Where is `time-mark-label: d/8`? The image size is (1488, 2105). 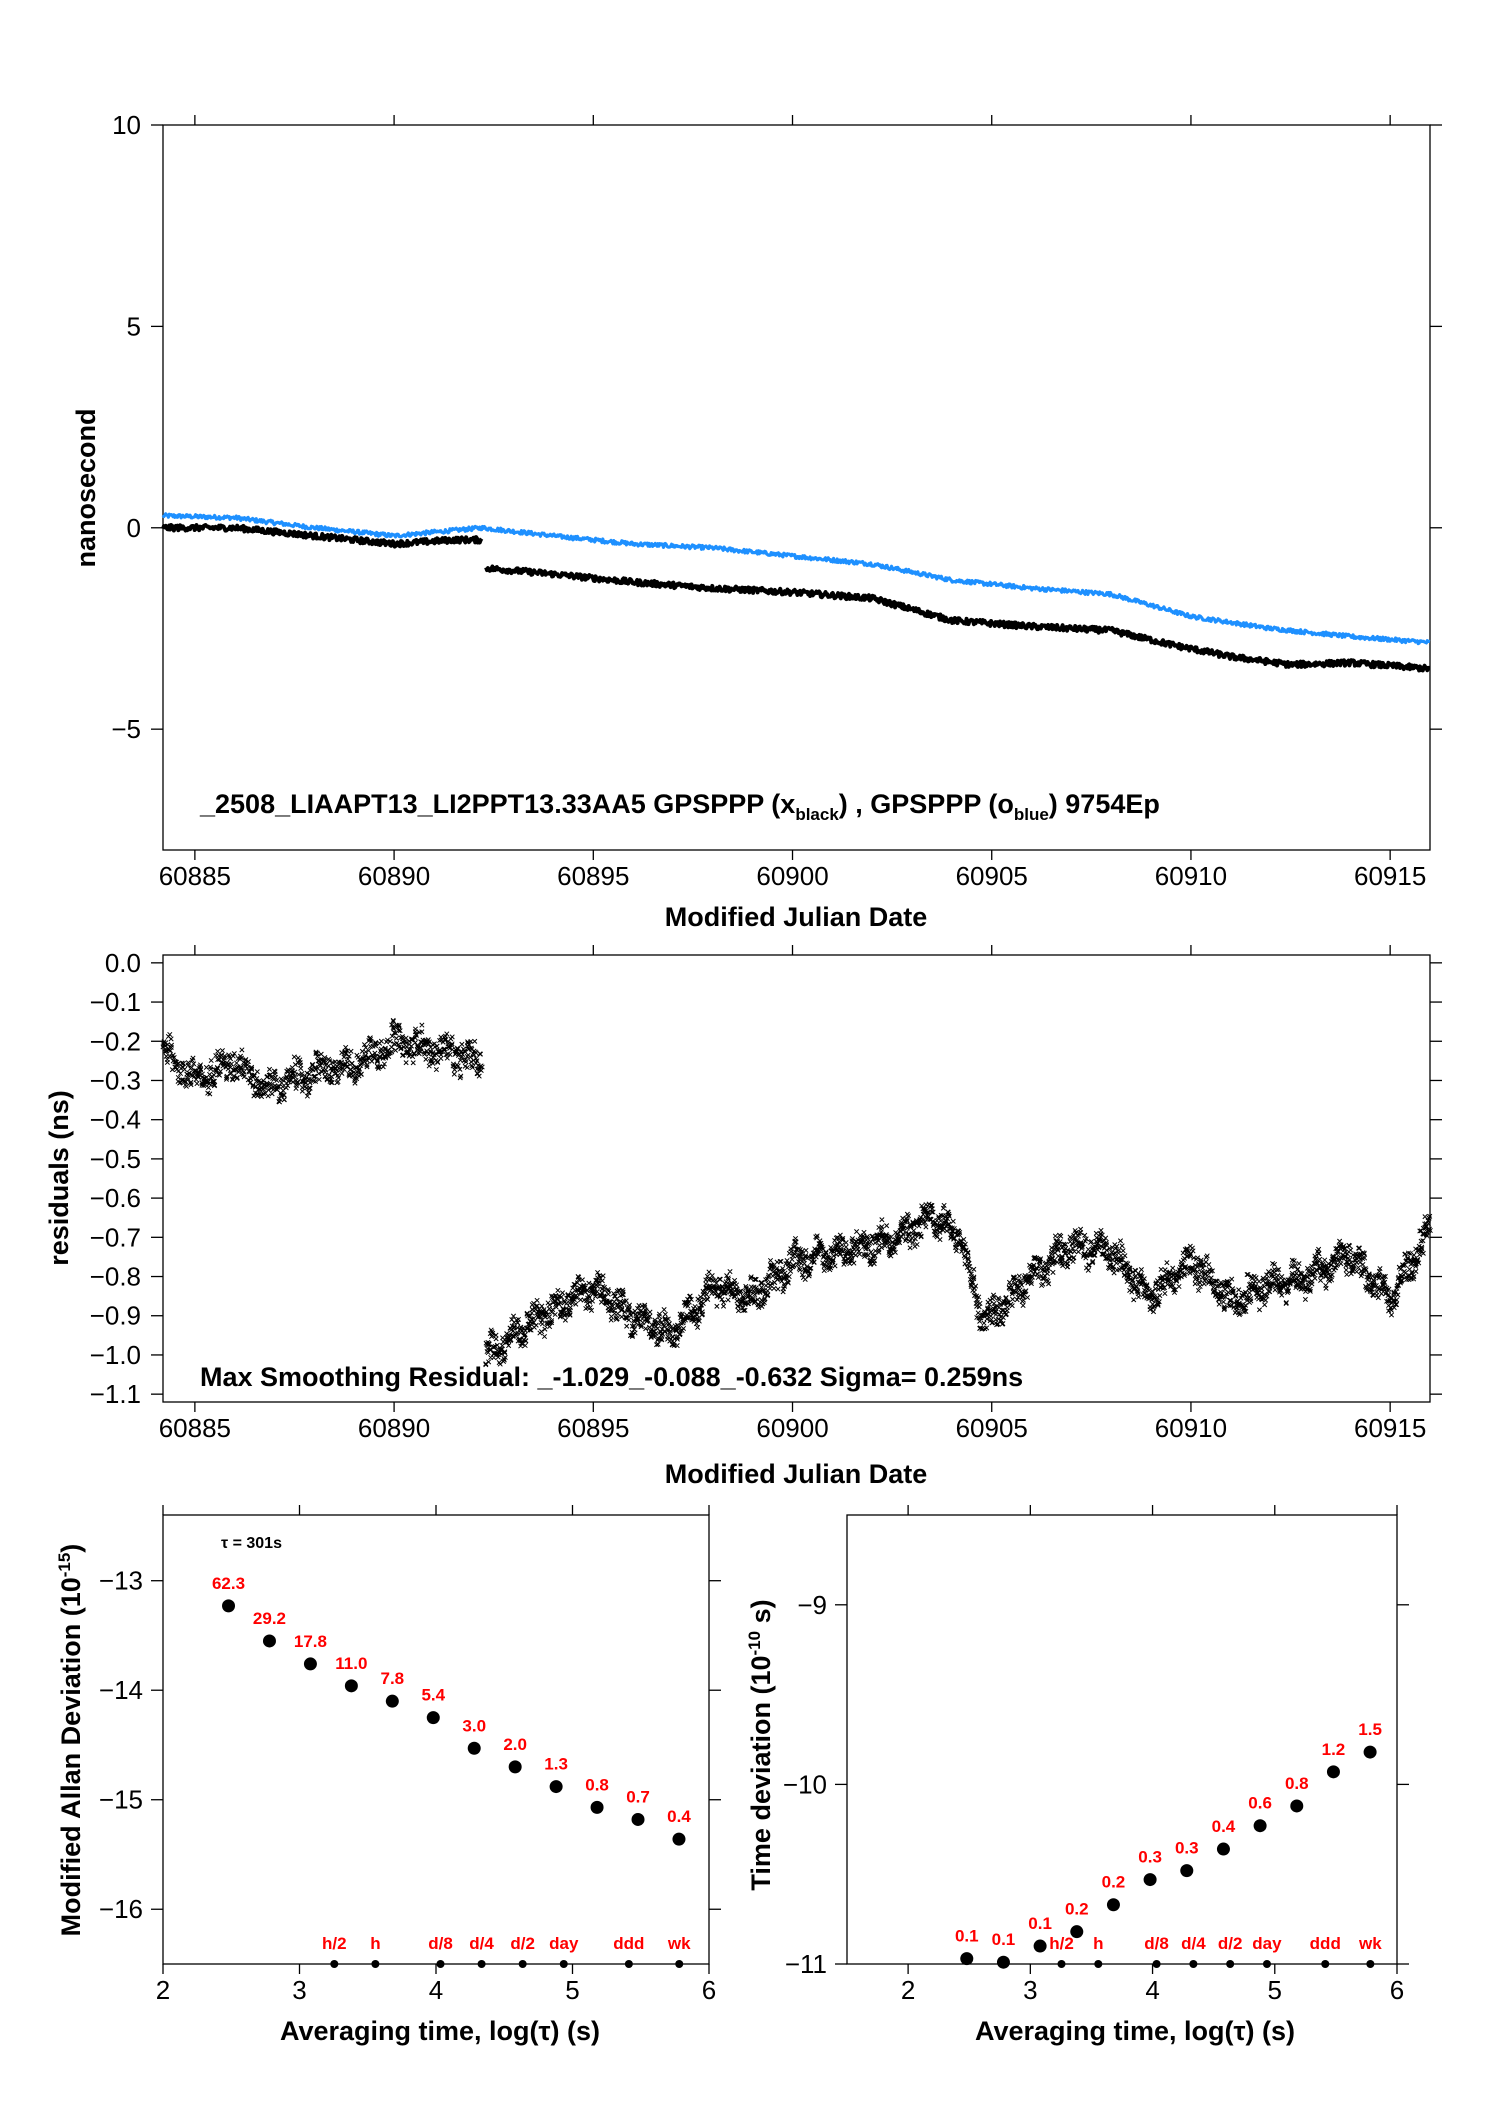
time-mark-label: d/8 is located at coordinates (440, 1943).